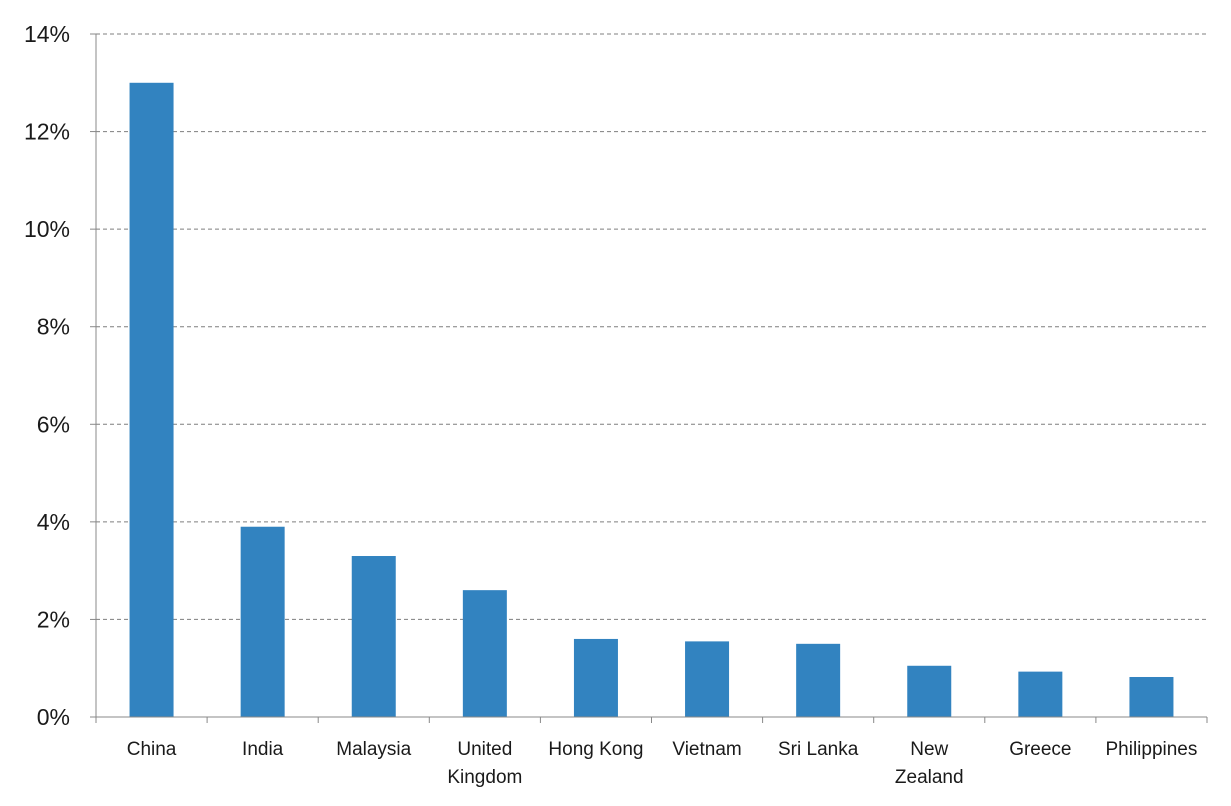  I want to click on bar-new-zealand, so click(929, 691).